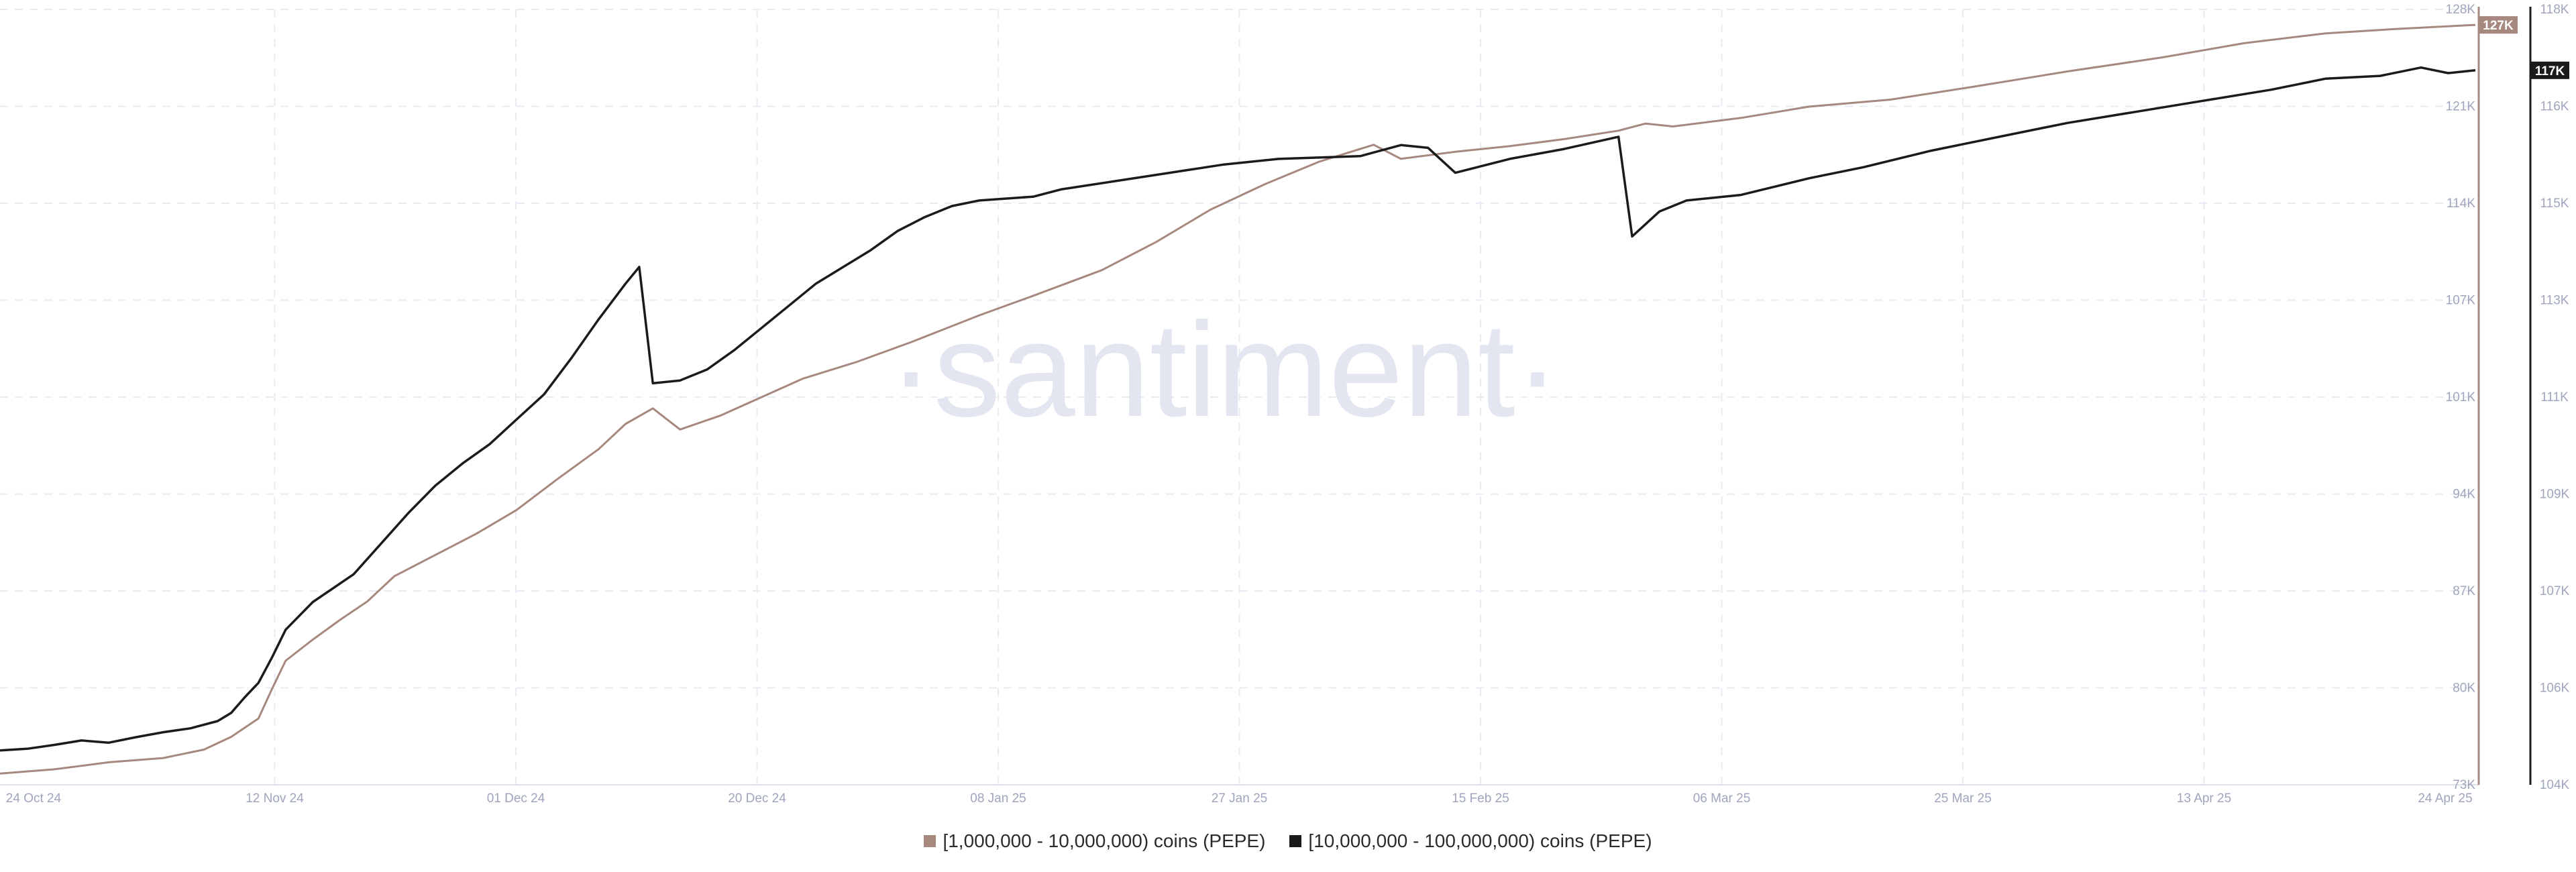 This screenshot has width=2576, height=872. Describe the element at coordinates (2524, 47) in the screenshot. I see `last-value-badges: 127K 117K` at that location.